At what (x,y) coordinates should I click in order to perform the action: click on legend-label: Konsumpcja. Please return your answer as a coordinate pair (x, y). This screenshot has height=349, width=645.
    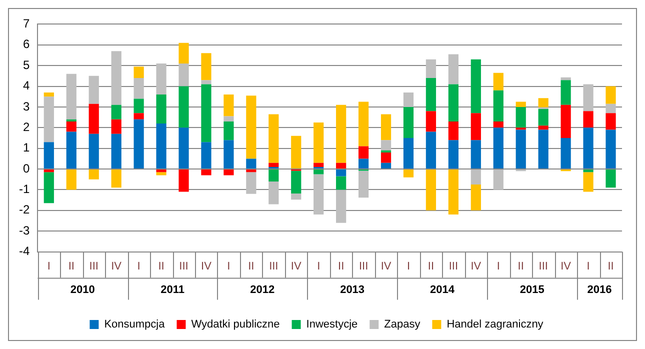
    Looking at the image, I should click on (135, 324).